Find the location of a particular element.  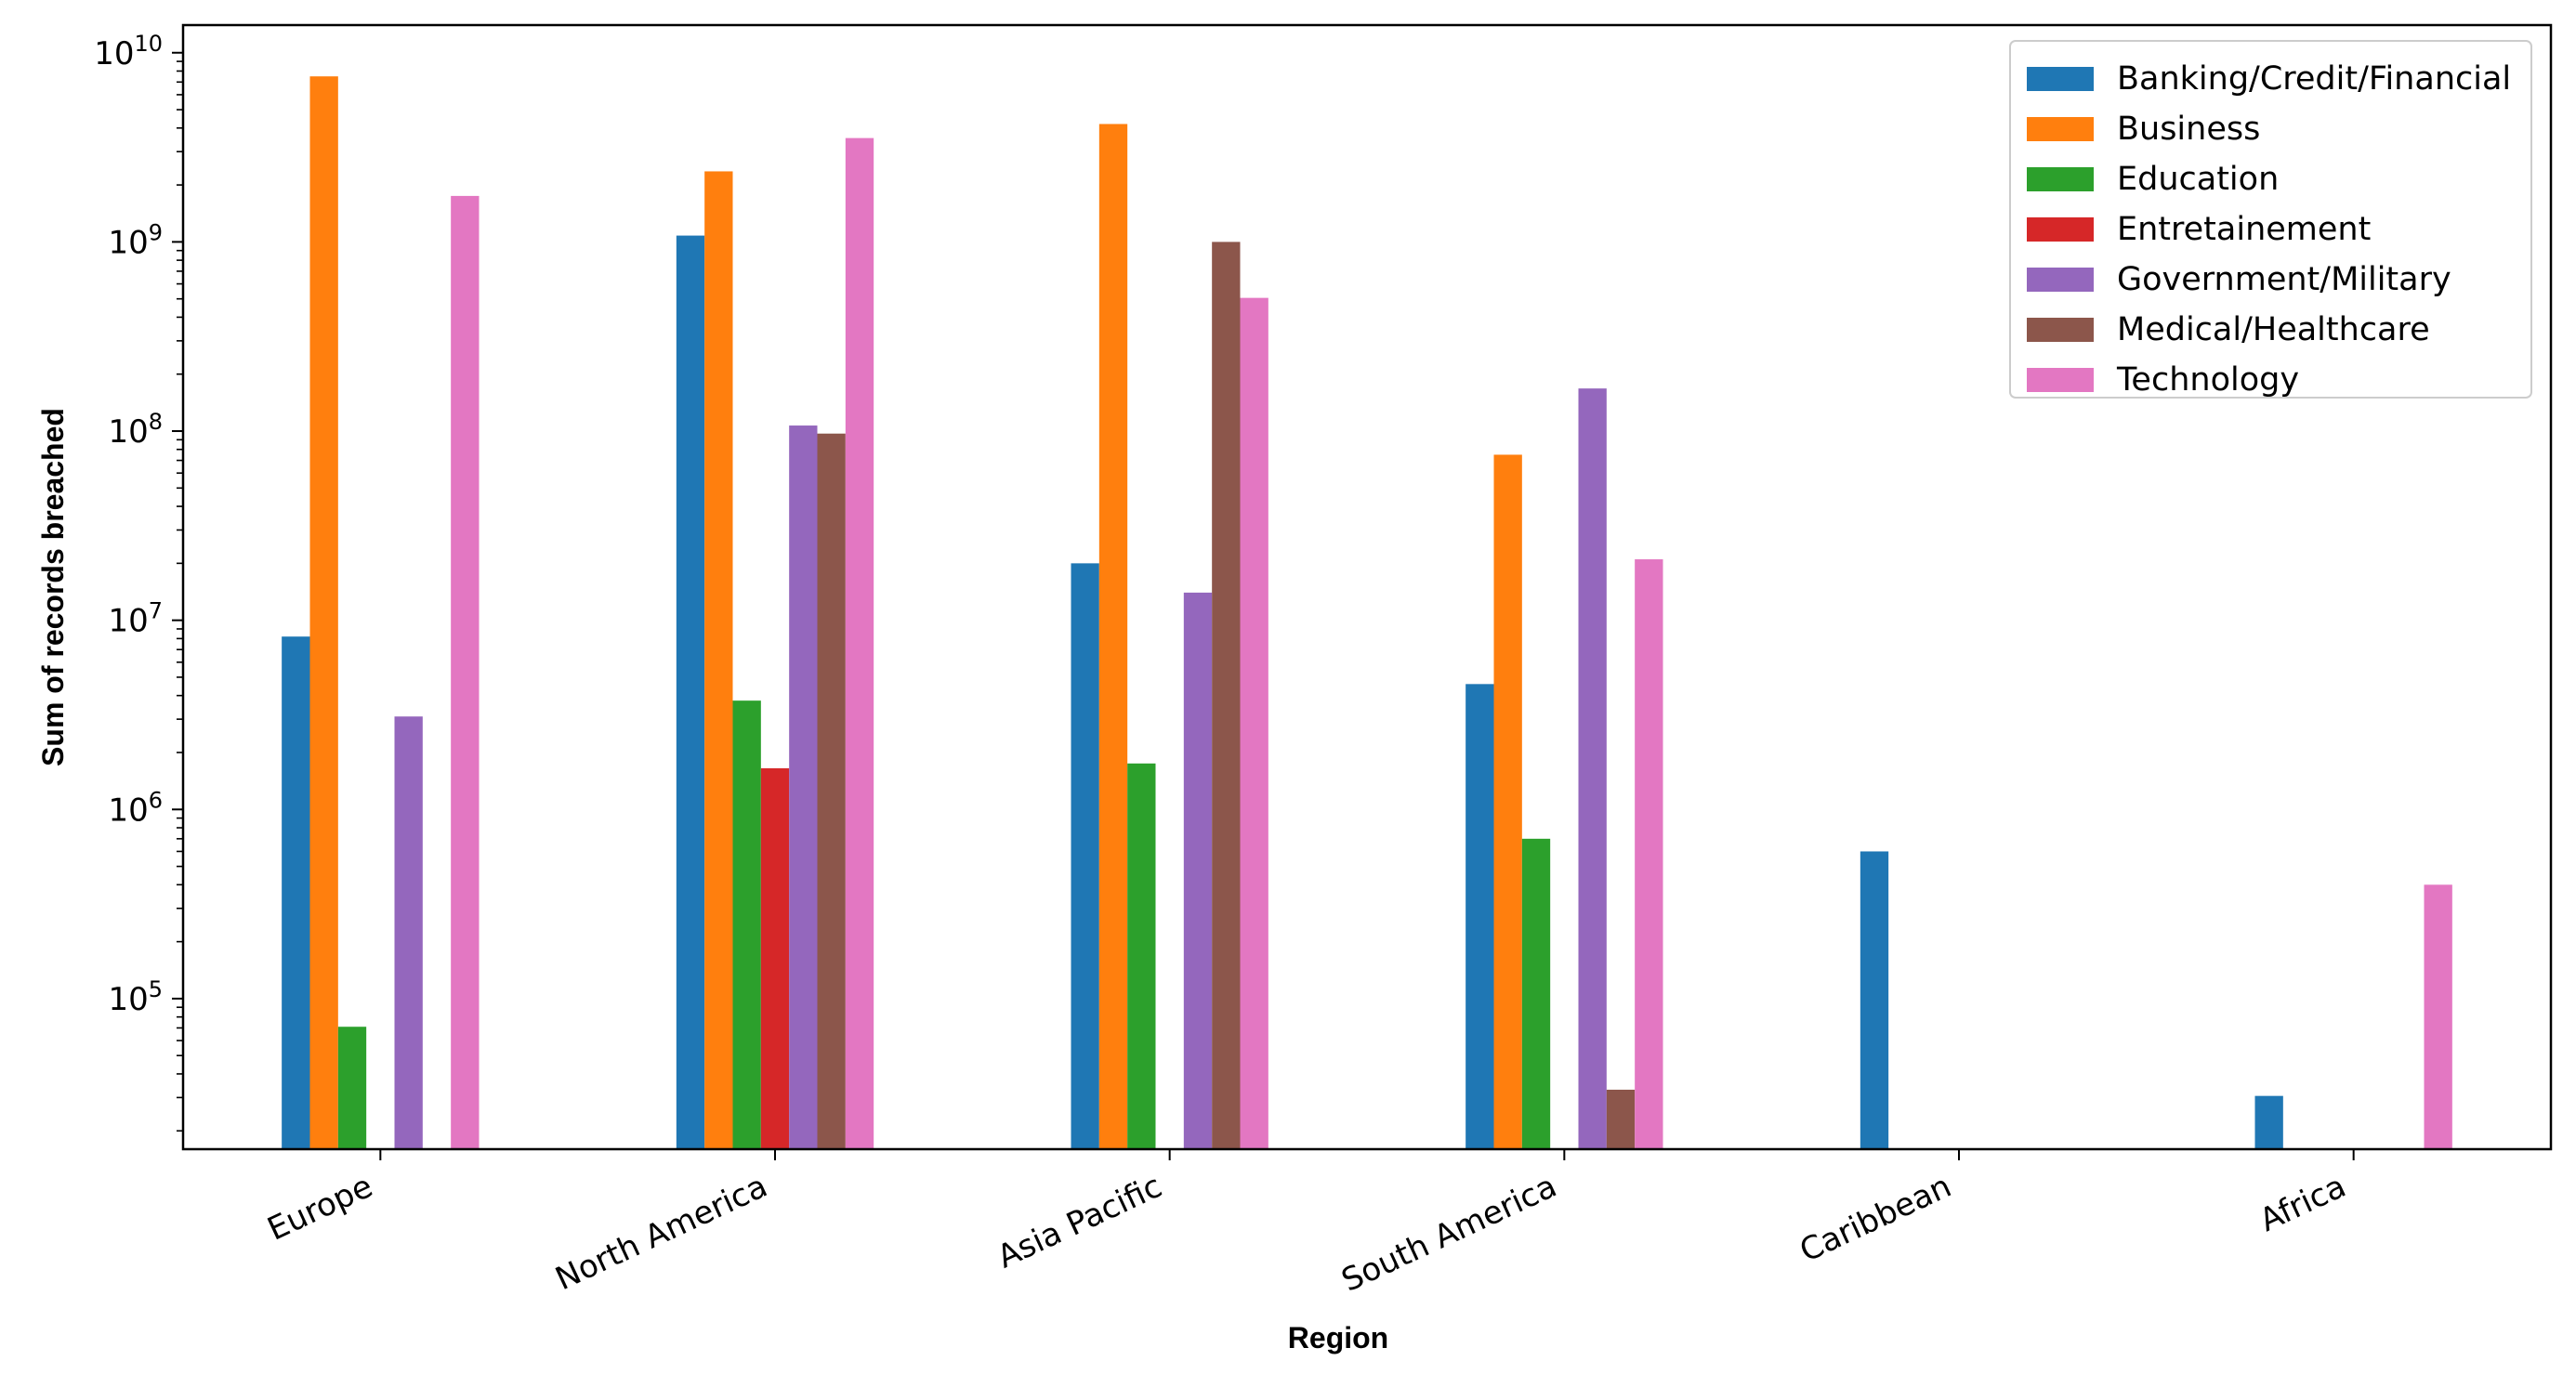

legend-entry-label: Entretainement is located at coordinates (2244, 229).